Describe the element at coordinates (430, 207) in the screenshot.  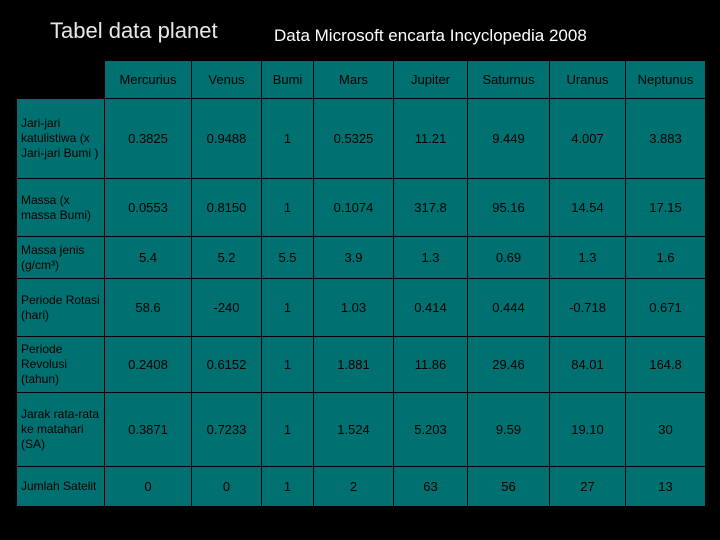
I see `table-cell: 317.8` at that location.